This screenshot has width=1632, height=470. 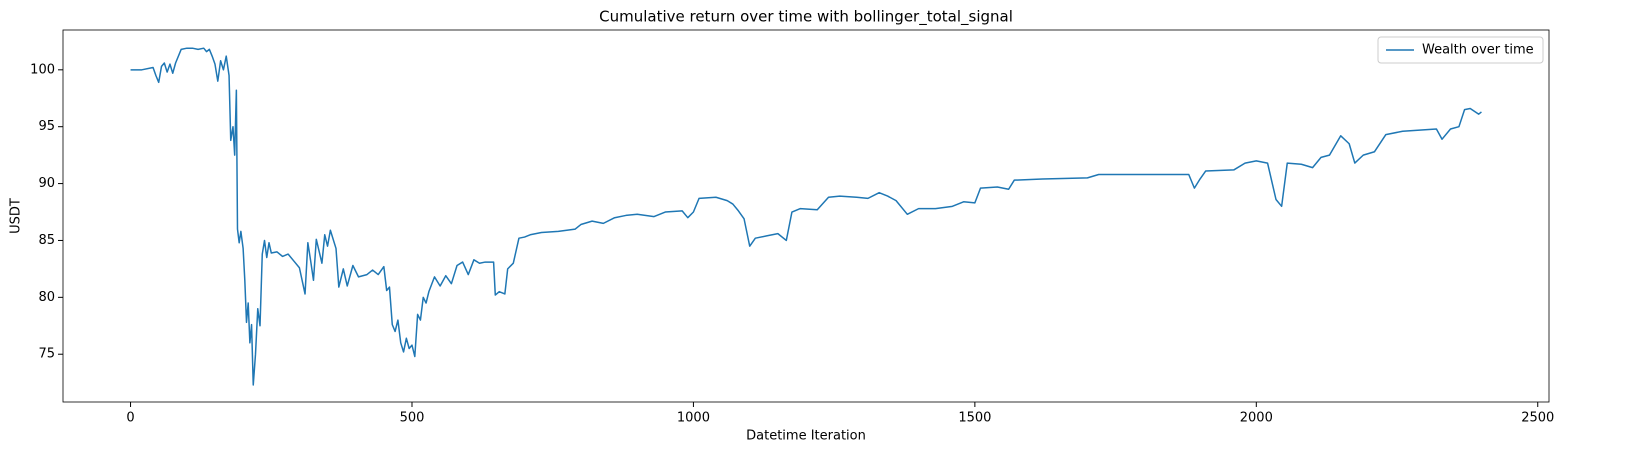 What do you see at coordinates (46, 183) in the screenshot?
I see `y-tick-label: 90` at bounding box center [46, 183].